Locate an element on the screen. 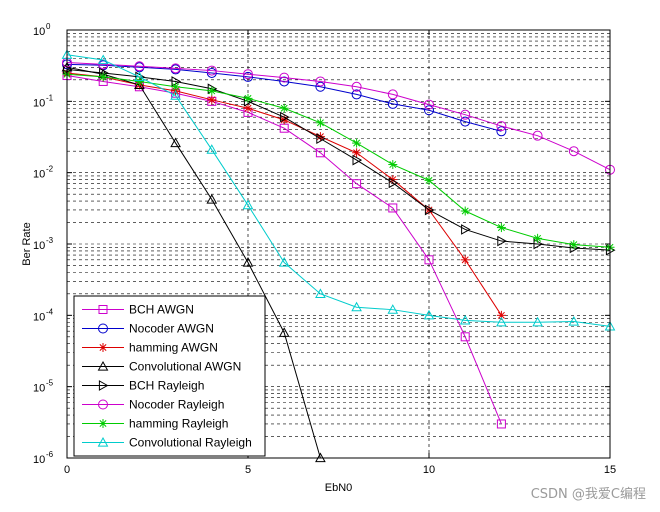 The width and height of the screenshot is (660, 512). legend-label: hamming Rayleigh is located at coordinates (178, 424).